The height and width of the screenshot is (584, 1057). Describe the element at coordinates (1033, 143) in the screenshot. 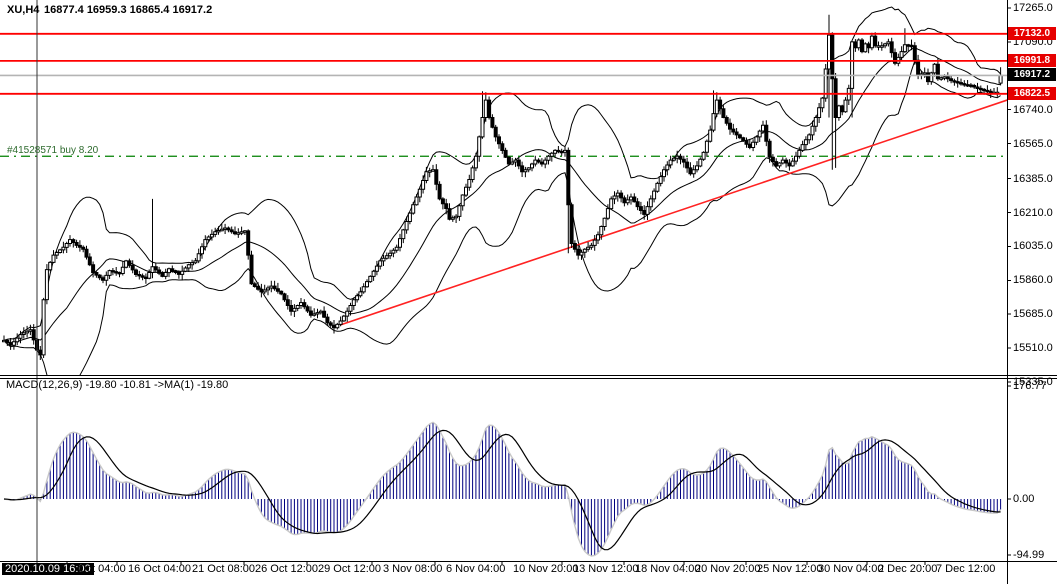

I see `price-tick-label: 16565.0` at that location.